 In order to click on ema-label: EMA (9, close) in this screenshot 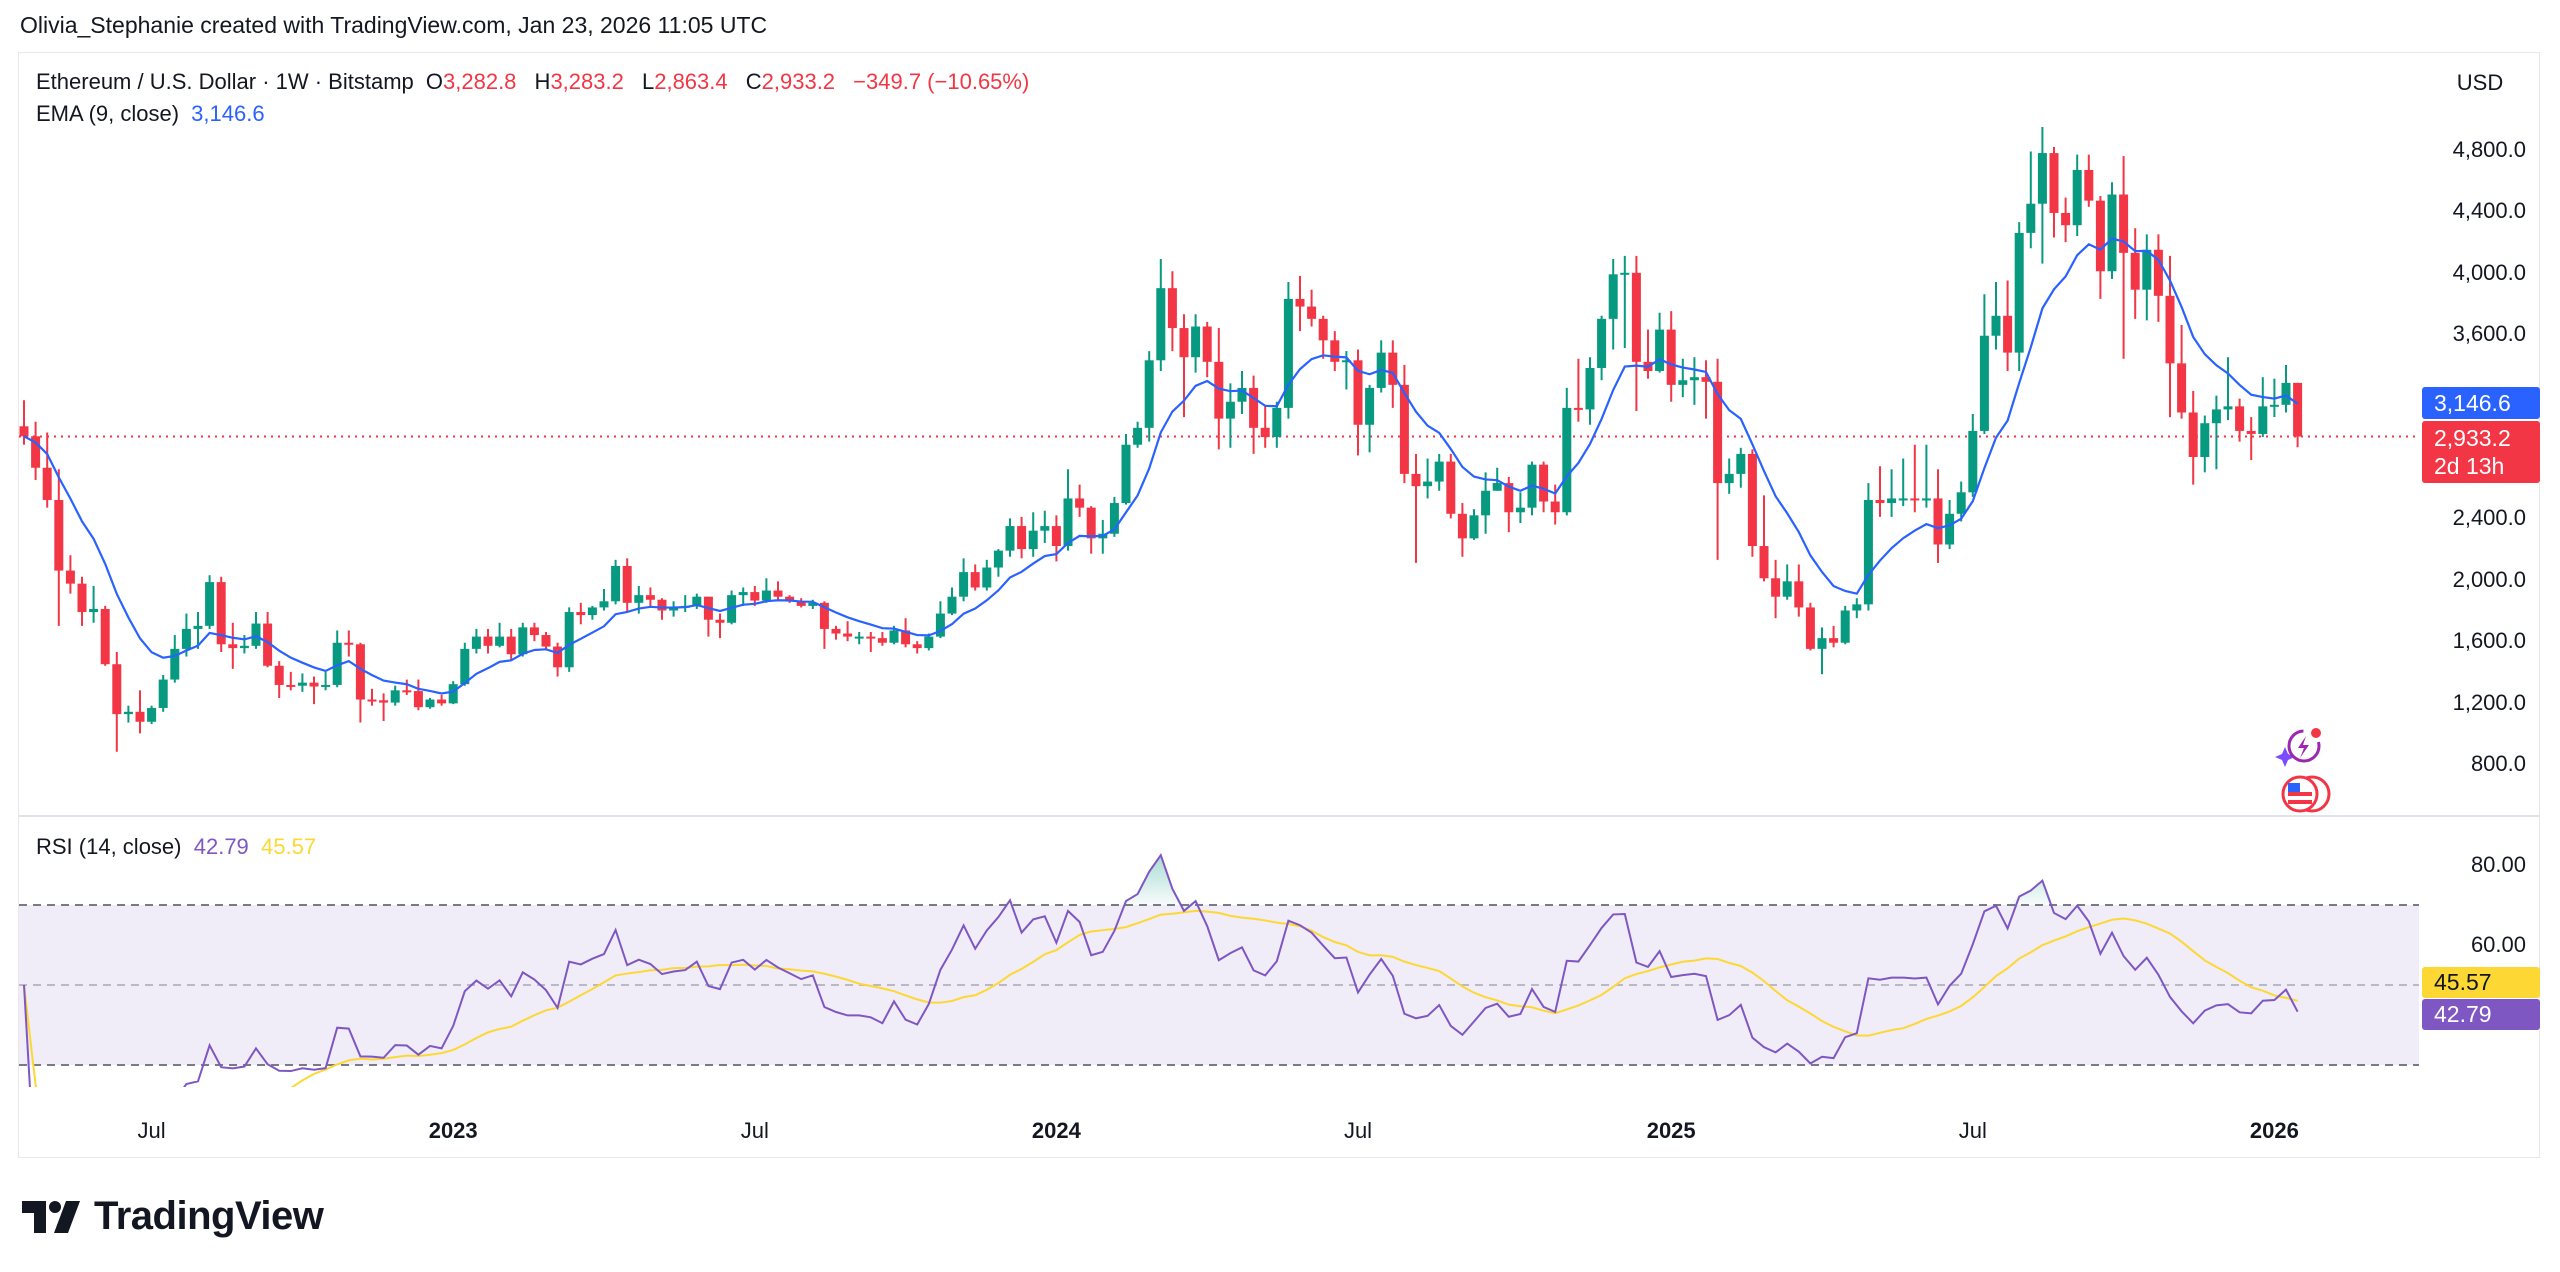, I will do `click(108, 113)`.